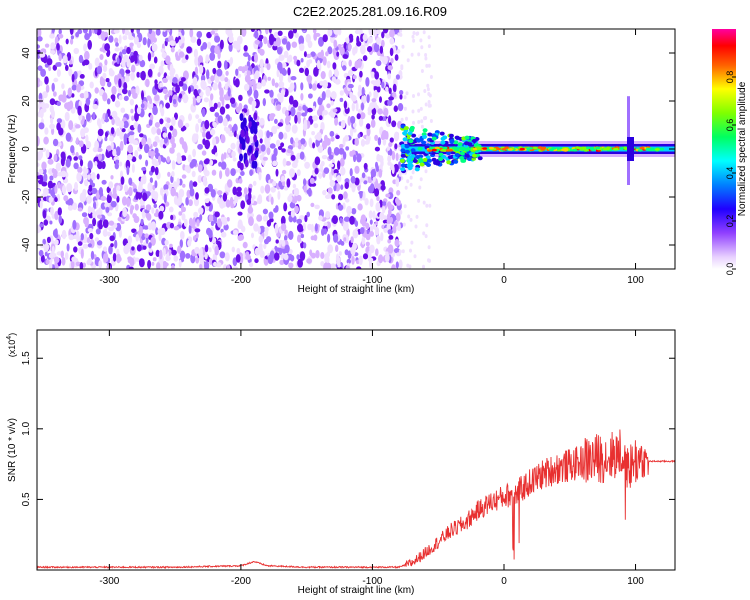 The height and width of the screenshot is (600, 750). I want to click on snr-ytick-label: 1.5, so click(26, 358).